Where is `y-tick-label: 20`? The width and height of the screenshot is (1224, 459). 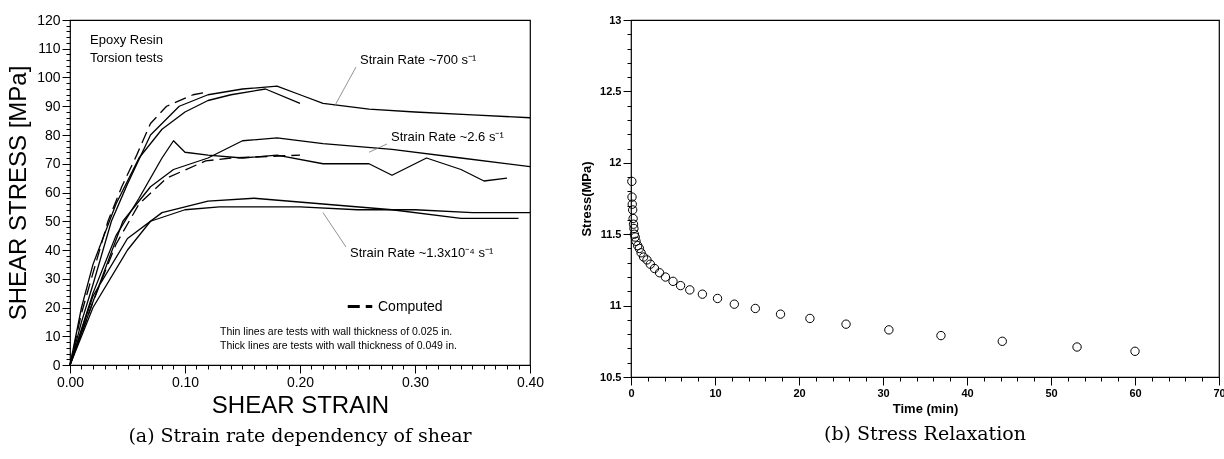
y-tick-label: 20 is located at coordinates (52, 307).